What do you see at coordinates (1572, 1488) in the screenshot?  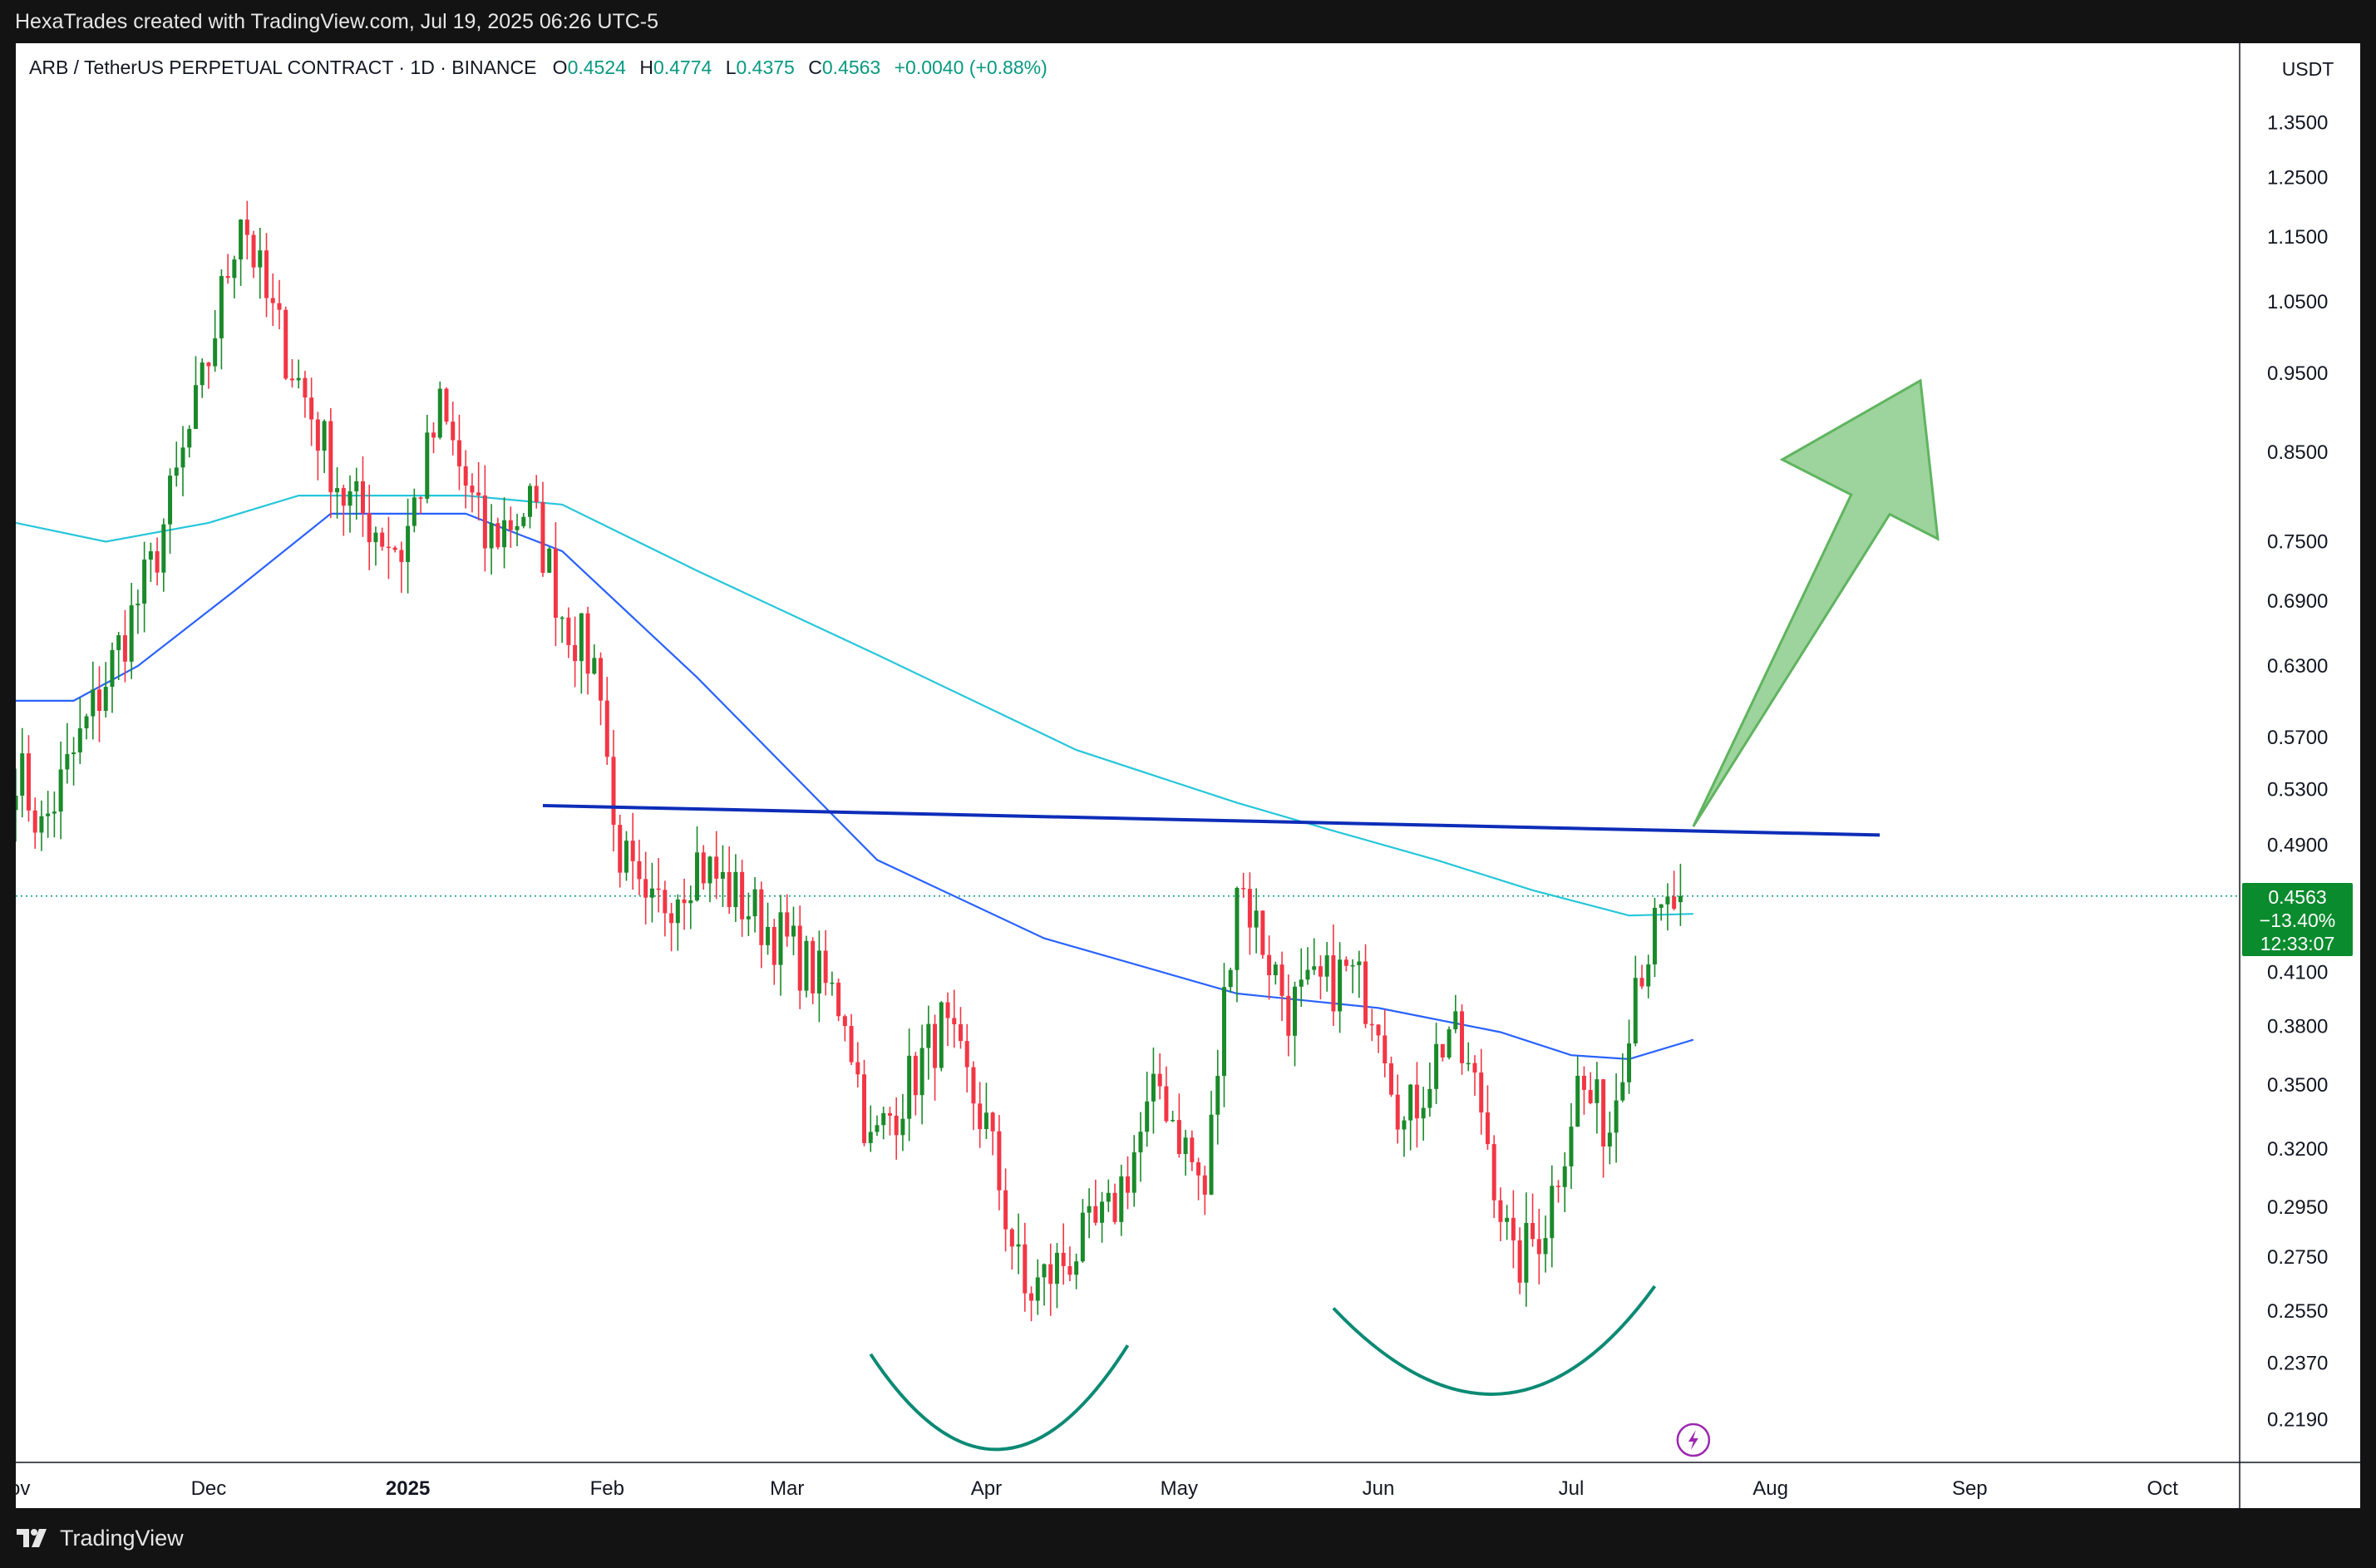 I see `time-tick-label: Jul` at bounding box center [1572, 1488].